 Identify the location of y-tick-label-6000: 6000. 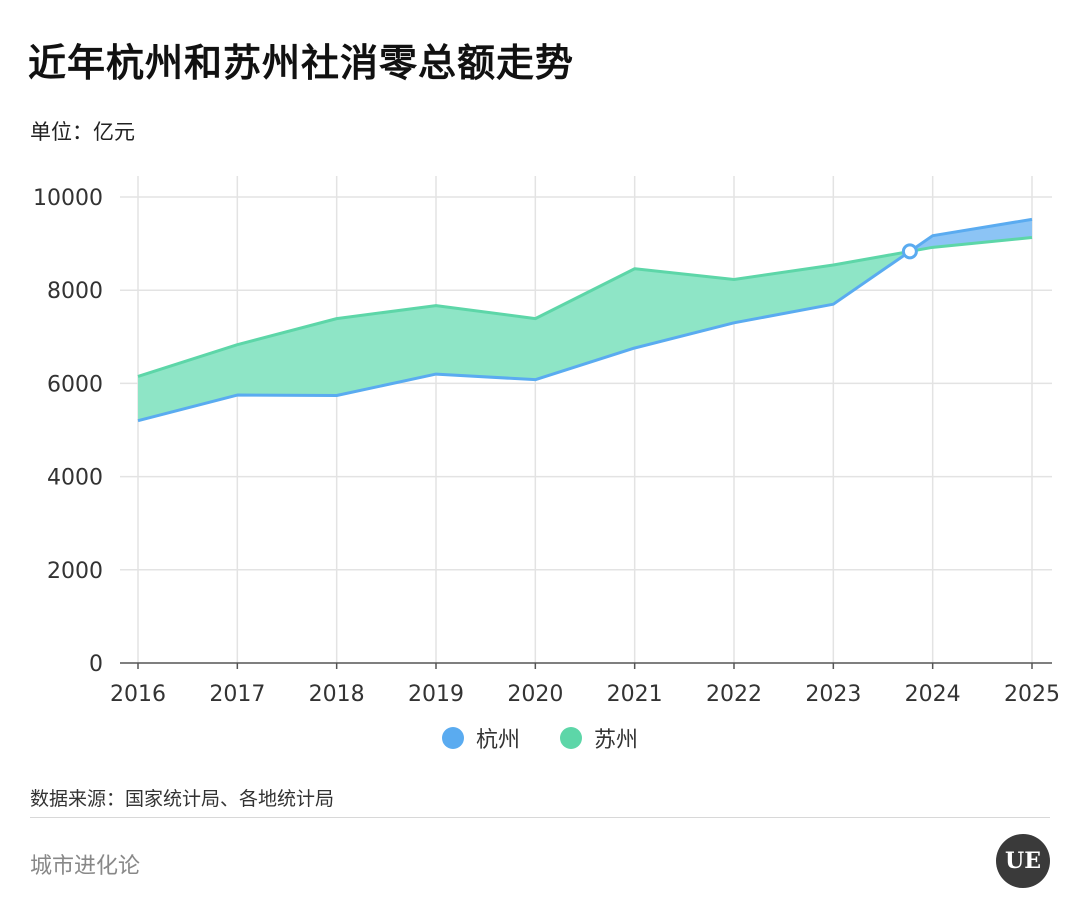
(75, 384).